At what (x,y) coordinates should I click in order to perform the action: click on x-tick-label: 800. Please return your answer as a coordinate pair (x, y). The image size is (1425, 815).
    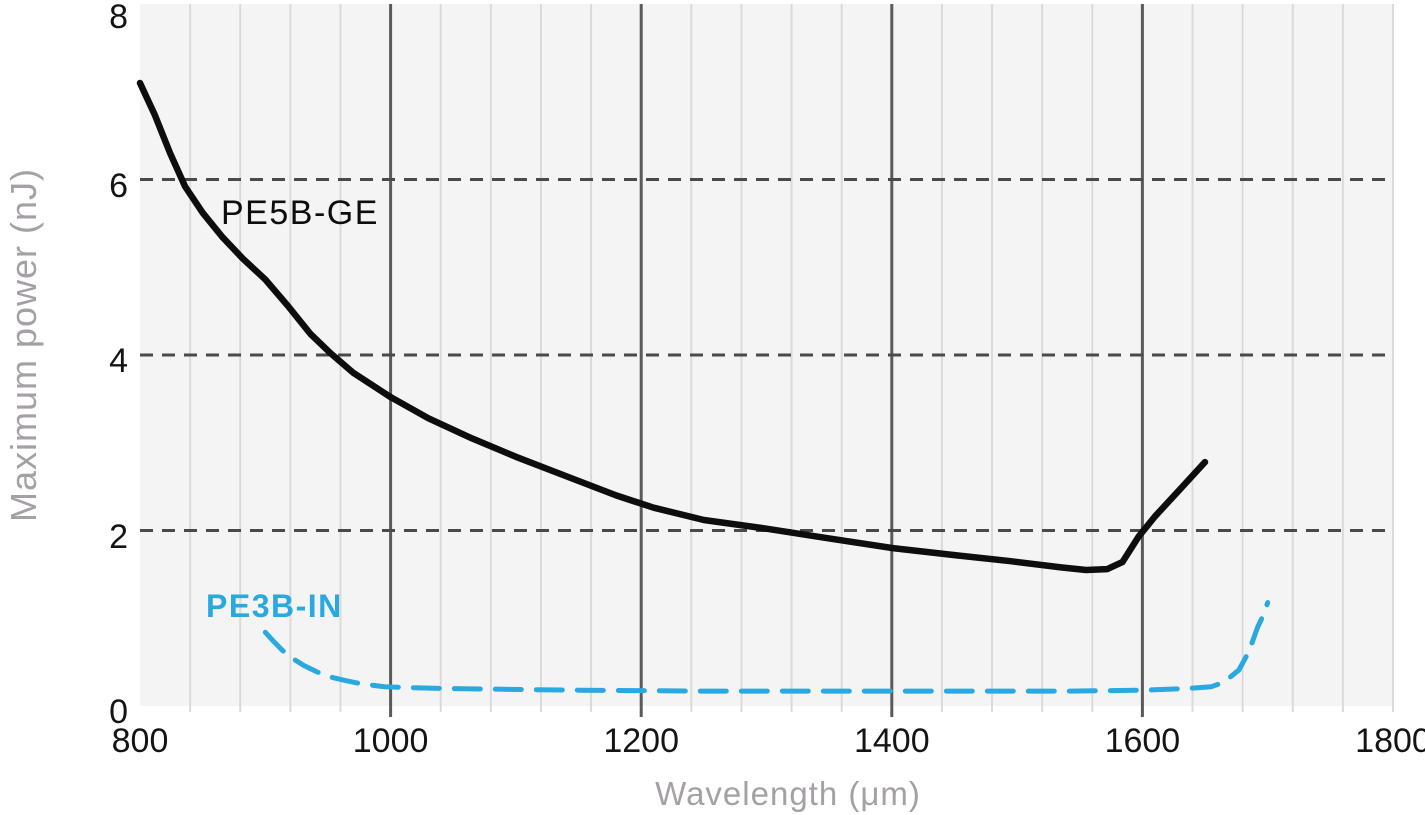
    Looking at the image, I should click on (140, 741).